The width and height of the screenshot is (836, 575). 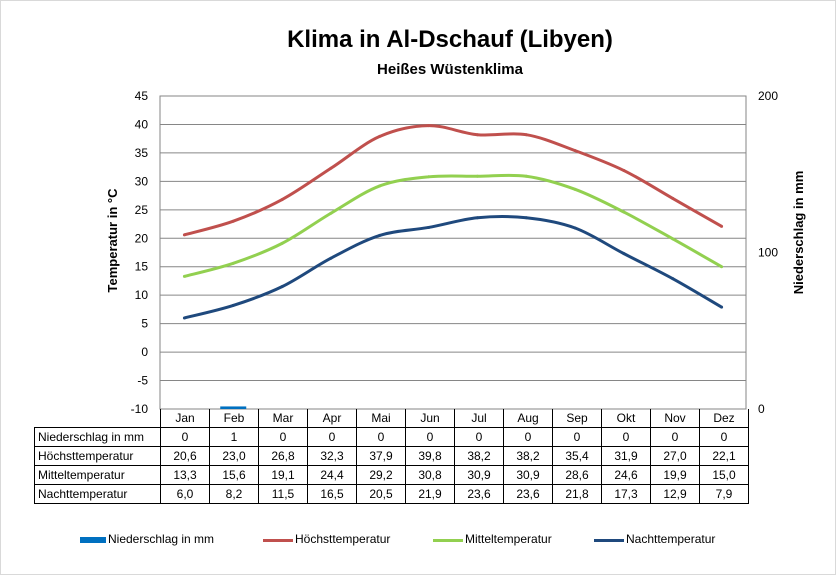 What do you see at coordinates (479, 418) in the screenshot?
I see `x-tick-label: Jul` at bounding box center [479, 418].